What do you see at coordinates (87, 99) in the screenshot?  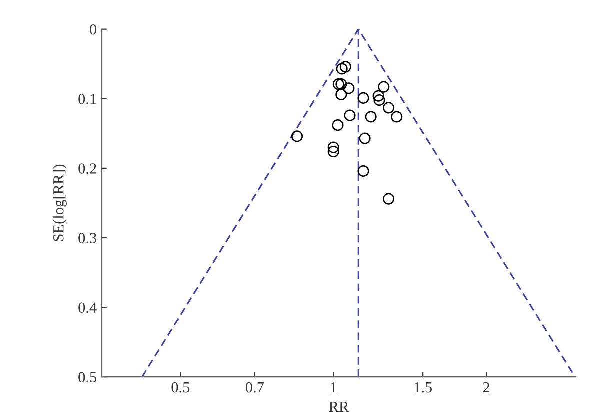 I see `y-tick-label: 0.1` at bounding box center [87, 99].